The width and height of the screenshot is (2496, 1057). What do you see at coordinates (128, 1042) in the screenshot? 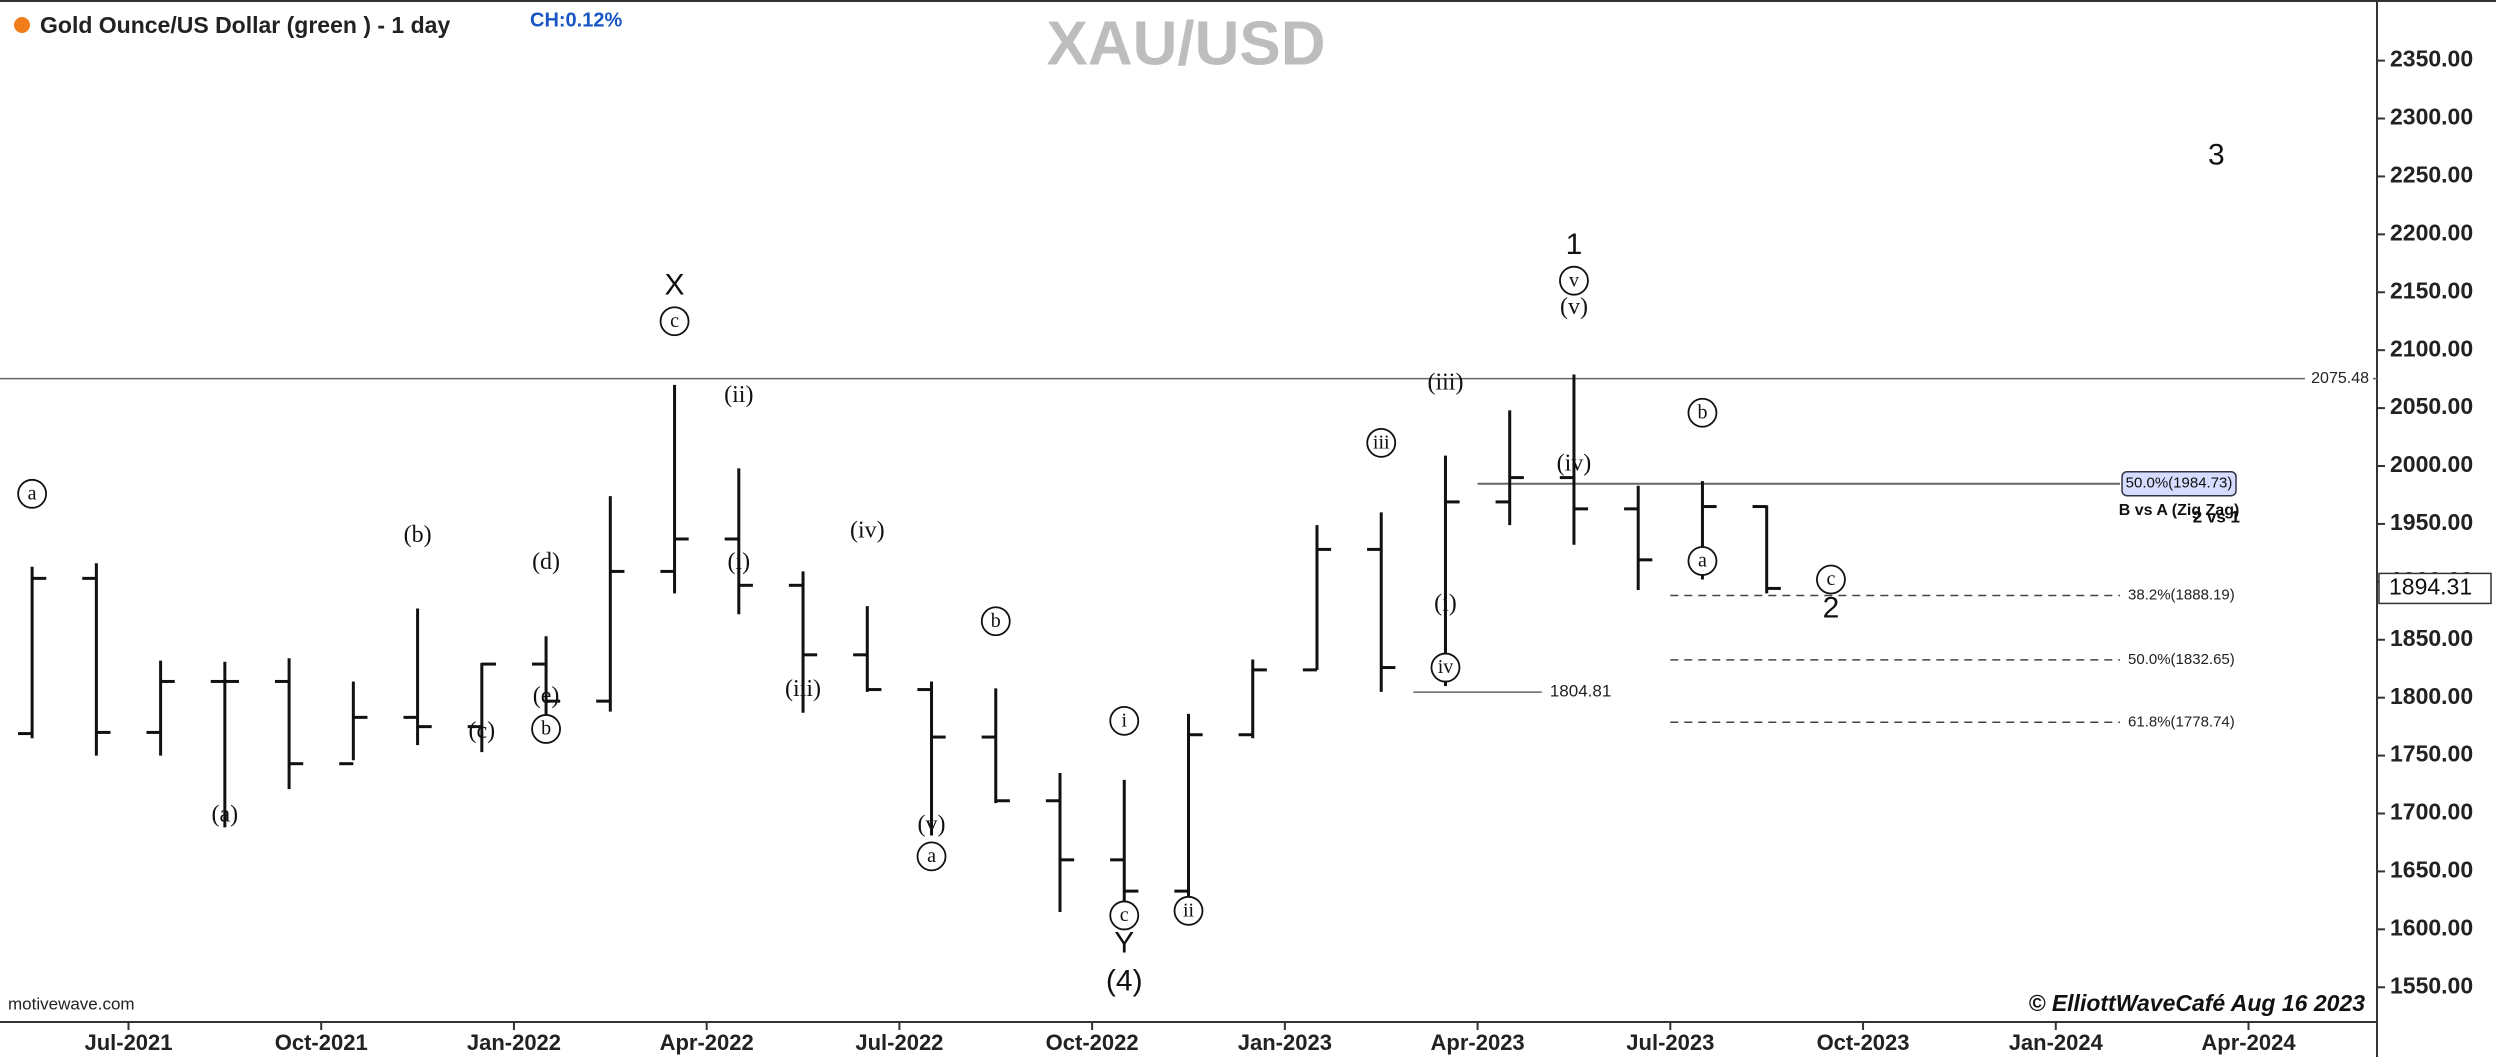
I see `x-tick-label: Jul-2021` at bounding box center [128, 1042].